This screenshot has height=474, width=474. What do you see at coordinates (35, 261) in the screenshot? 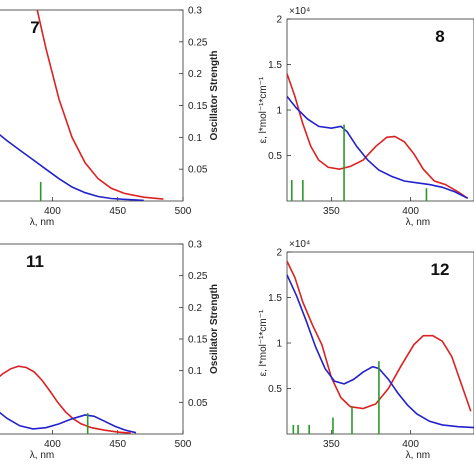
I see `panel-number: 11` at bounding box center [35, 261].